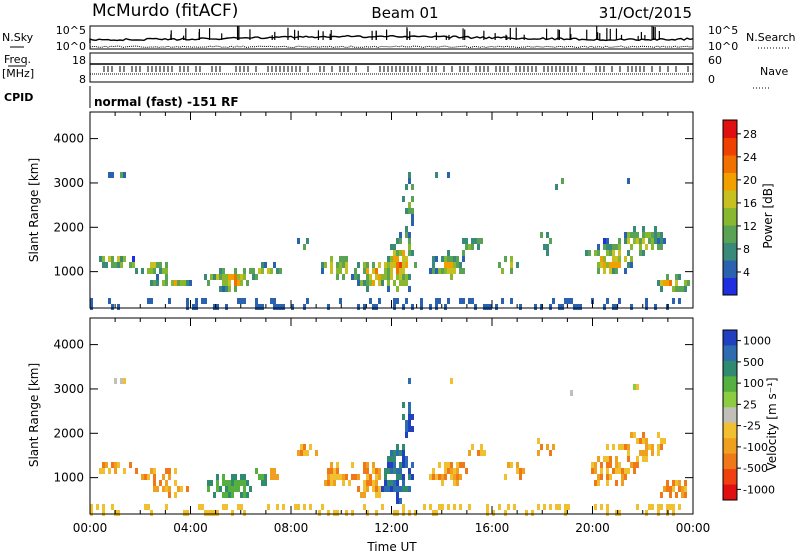 This screenshot has height=554, width=800. What do you see at coordinates (18, 73) in the screenshot?
I see `freq-unit-label: [MHz]` at bounding box center [18, 73].